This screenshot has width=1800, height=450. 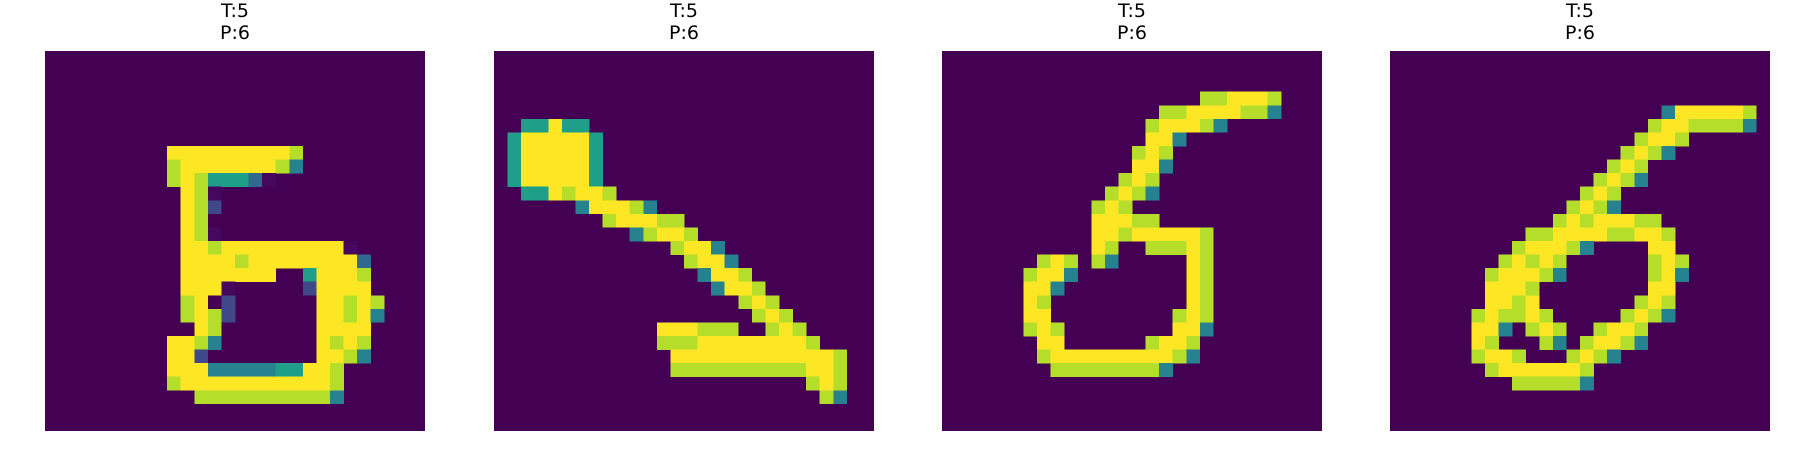 What do you see at coordinates (235, 22) in the screenshot?
I see `panel-title: T:5 P:6` at bounding box center [235, 22].